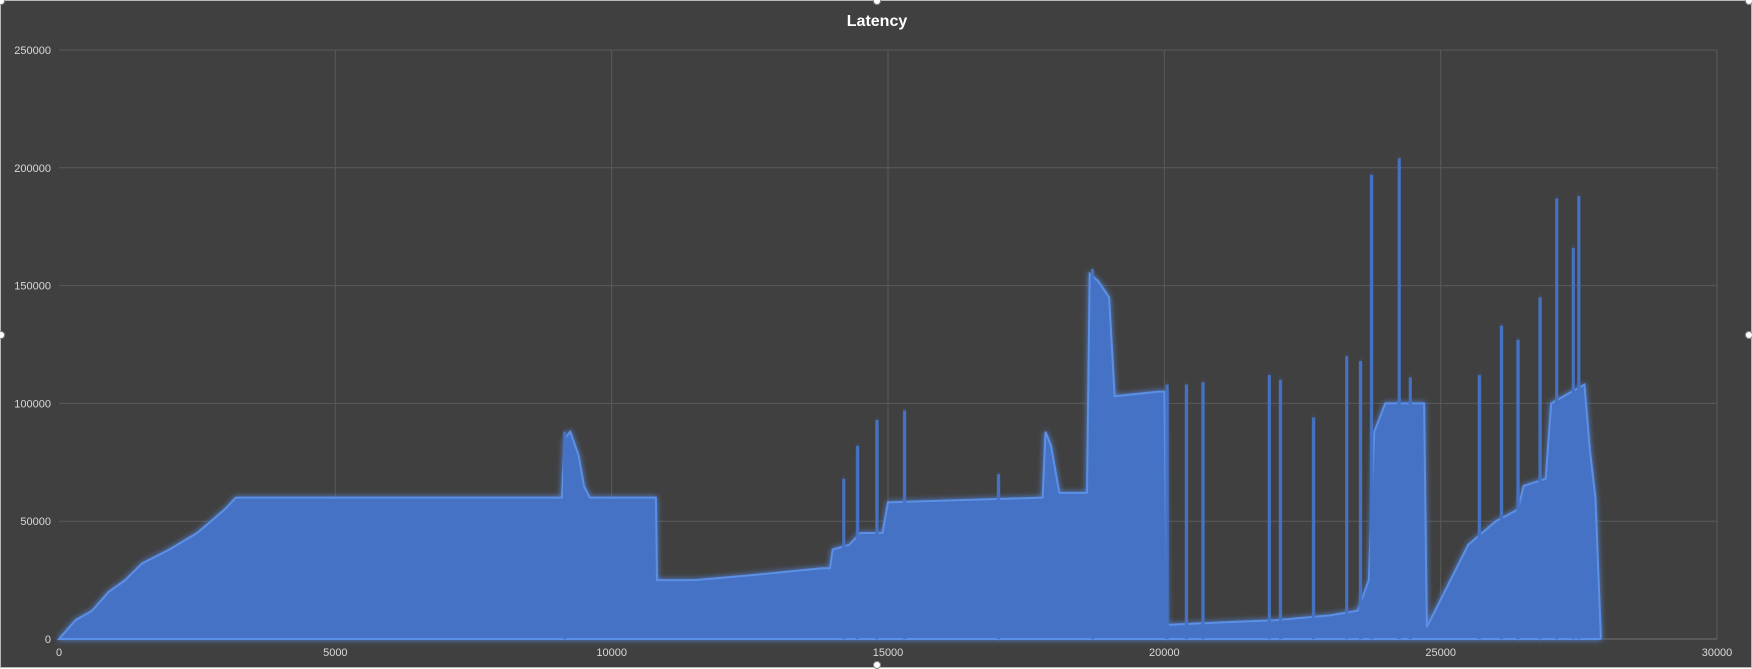  Describe the element at coordinates (1717, 653) in the screenshot. I see `x-tick-label-6: 30000` at that location.